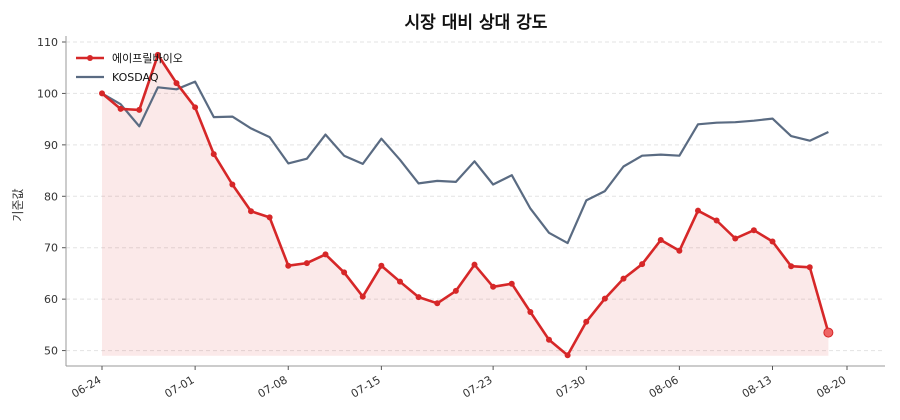 The image size is (900, 420). What do you see at coordinates (51, 145) in the screenshot?
I see `y-tick-label: 90` at bounding box center [51, 145].